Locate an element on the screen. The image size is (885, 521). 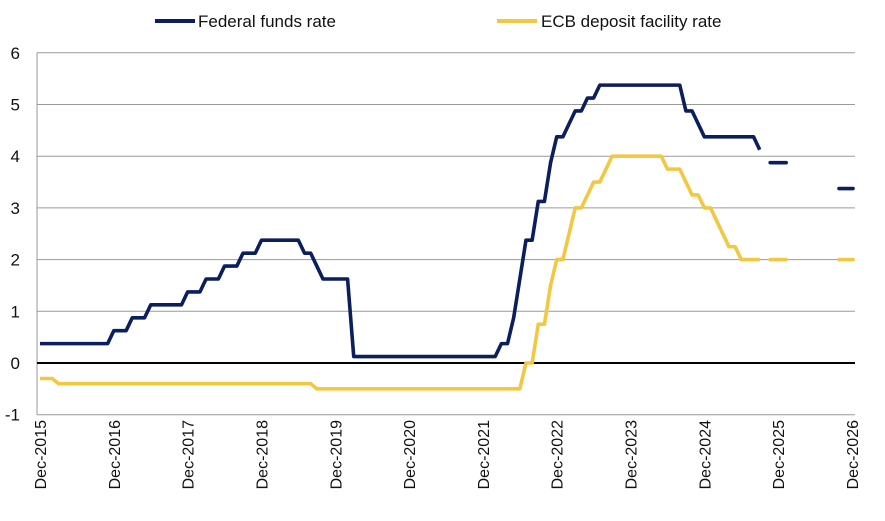
x-tick-label: Dec-2023 is located at coordinates (632, 454).